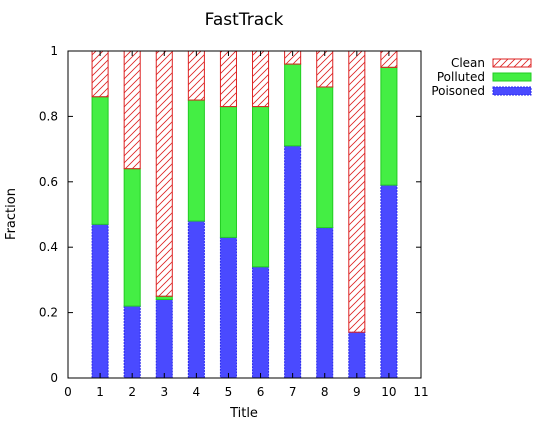 This screenshot has height=425, width=535. Describe the element at coordinates (388, 392) in the screenshot. I see `x-tick-label: 10` at that location.